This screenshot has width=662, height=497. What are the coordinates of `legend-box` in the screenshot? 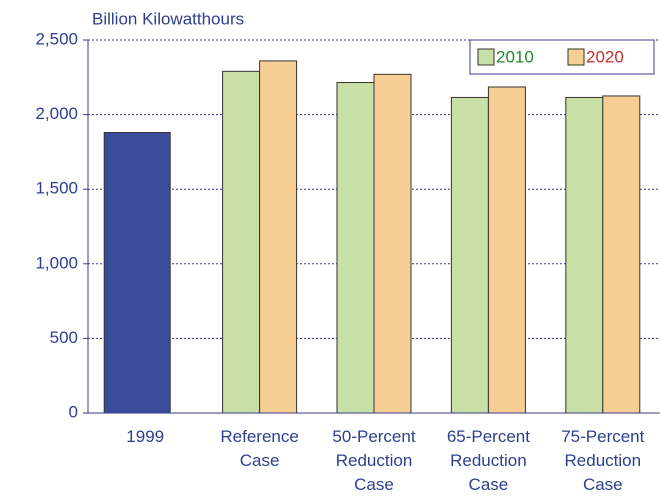 It's located at (562, 57).